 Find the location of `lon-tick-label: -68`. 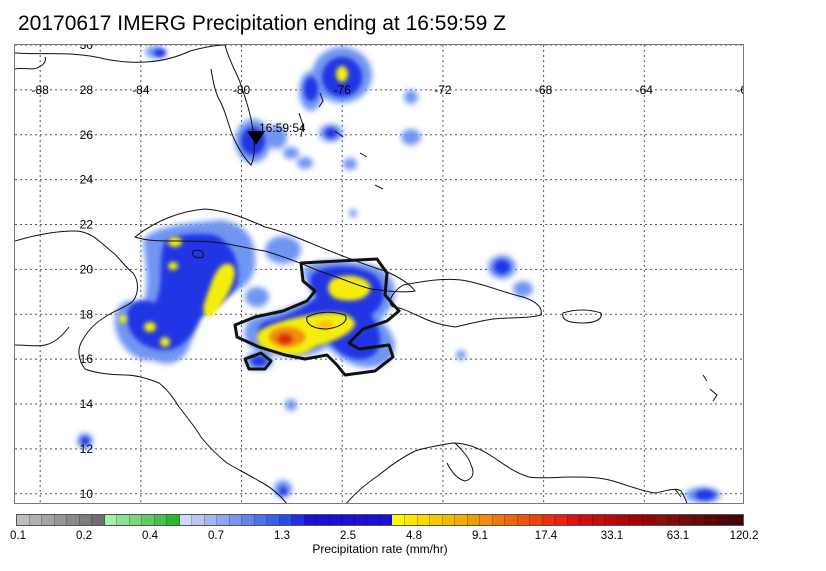

lon-tick-label: -68 is located at coordinates (544, 90).